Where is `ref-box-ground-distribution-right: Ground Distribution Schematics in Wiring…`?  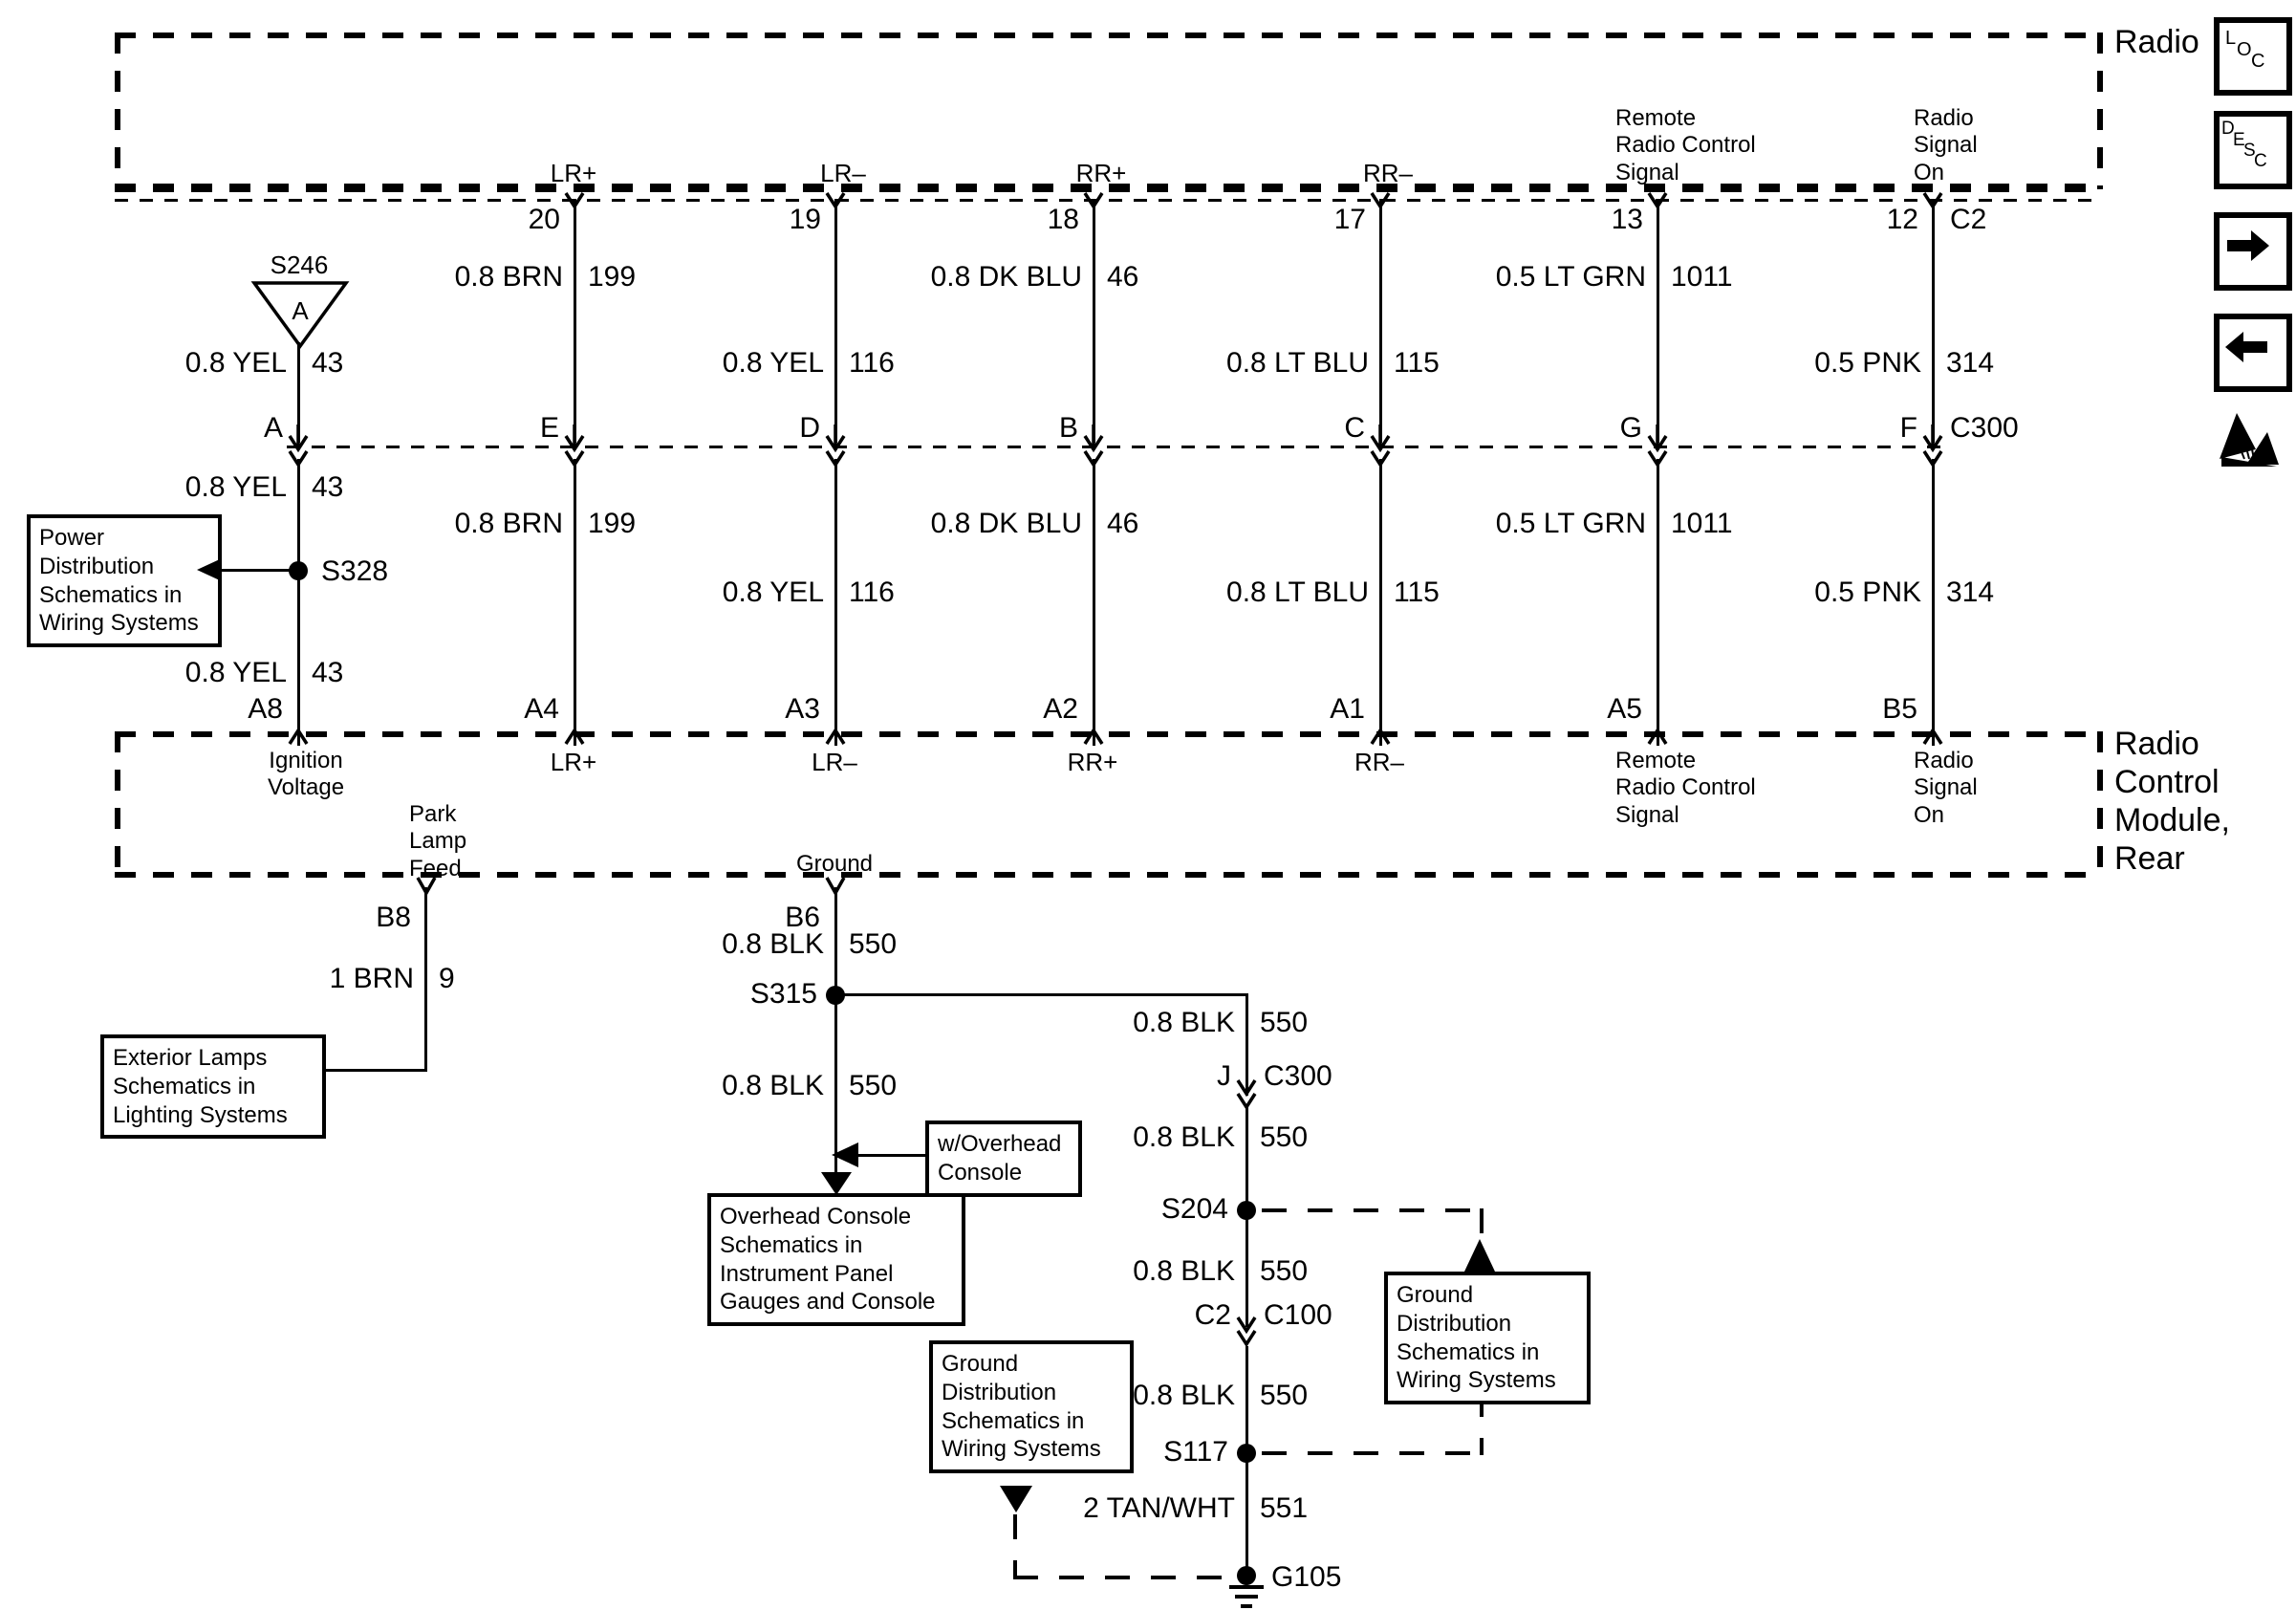
ref-box-ground-distribution-right: Ground Distribution Schematics in Wiring… is located at coordinates (1487, 1338).